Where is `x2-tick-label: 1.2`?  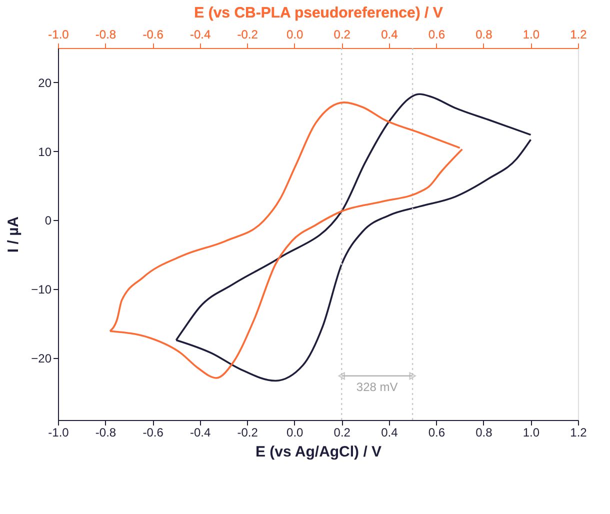
x2-tick-label: 1.2 is located at coordinates (579, 35).